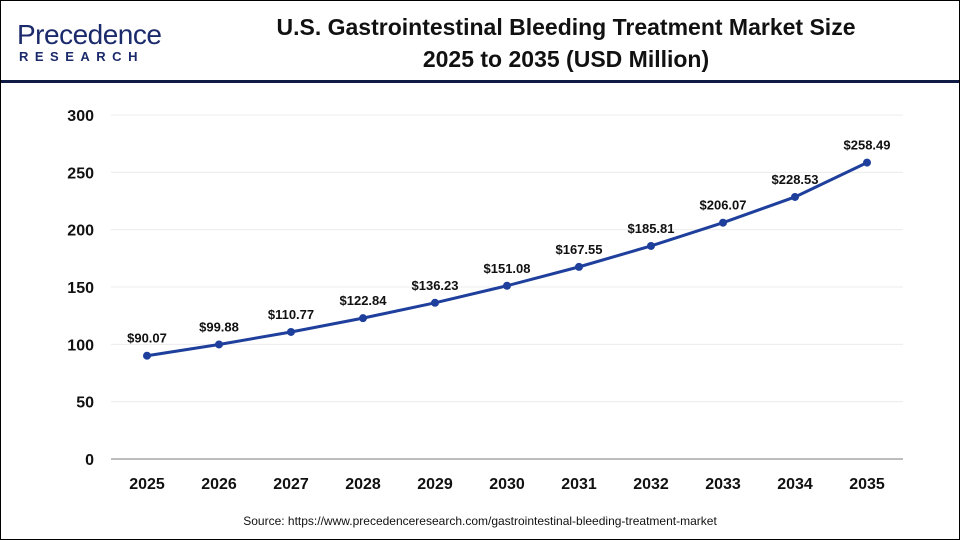 This screenshot has width=960, height=540. What do you see at coordinates (291, 314) in the screenshot?
I see `data-label: $110.77` at bounding box center [291, 314].